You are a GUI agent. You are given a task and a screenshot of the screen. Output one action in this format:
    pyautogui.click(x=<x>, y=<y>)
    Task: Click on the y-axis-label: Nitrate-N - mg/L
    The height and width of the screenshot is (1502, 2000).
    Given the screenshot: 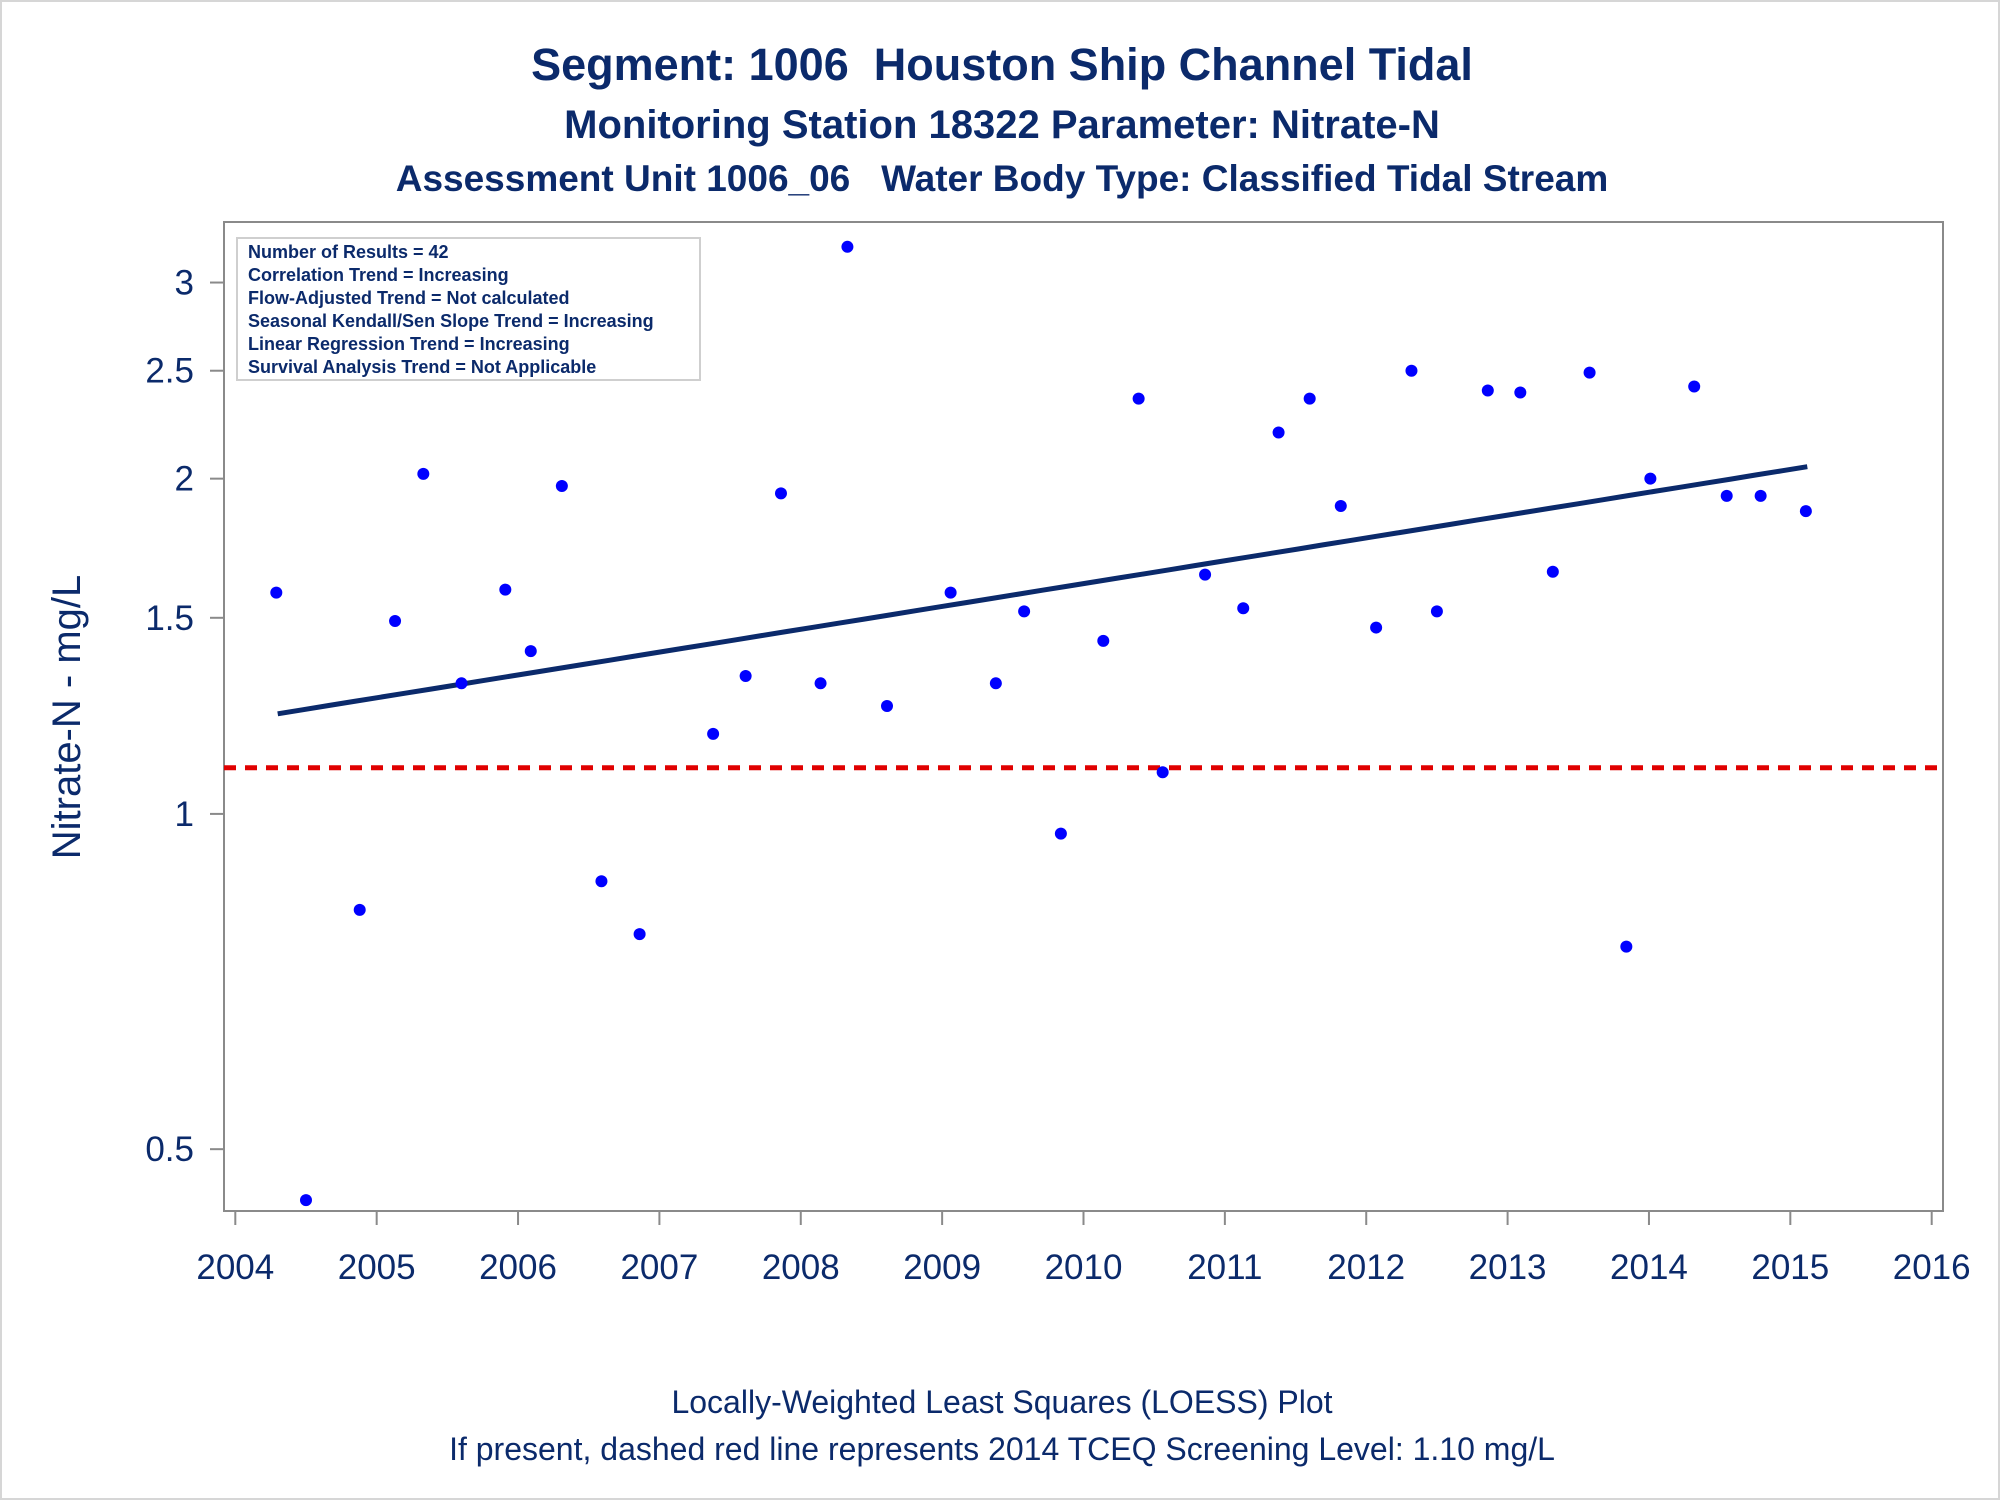 What is the action you would take?
    pyautogui.click(x=67, y=717)
    